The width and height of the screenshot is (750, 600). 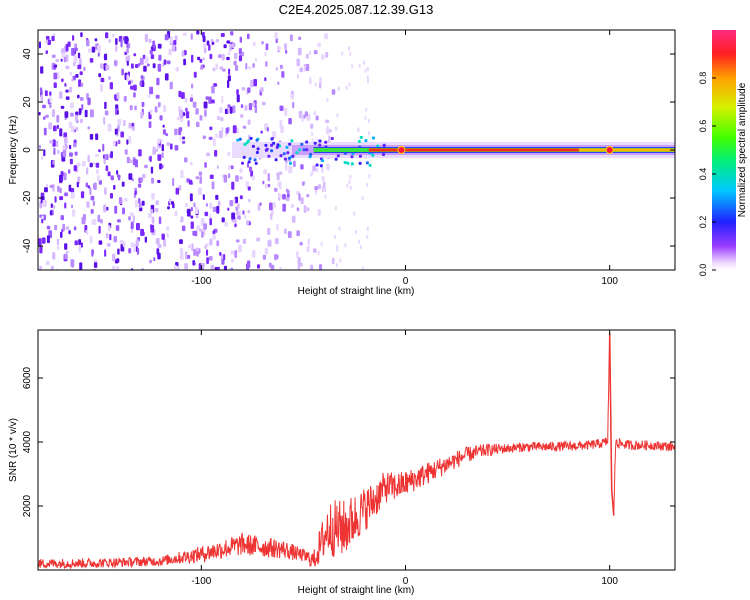 What do you see at coordinates (27, 102) in the screenshot?
I see `spectrogram-y-tick-label: 20` at bounding box center [27, 102].